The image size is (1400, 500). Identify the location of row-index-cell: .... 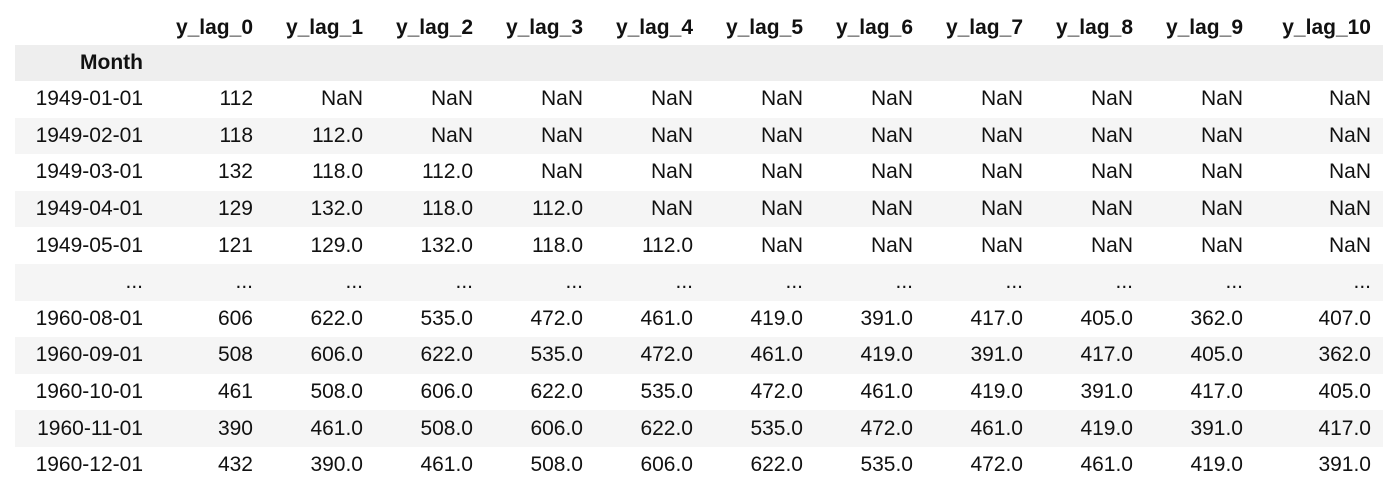
(85, 282).